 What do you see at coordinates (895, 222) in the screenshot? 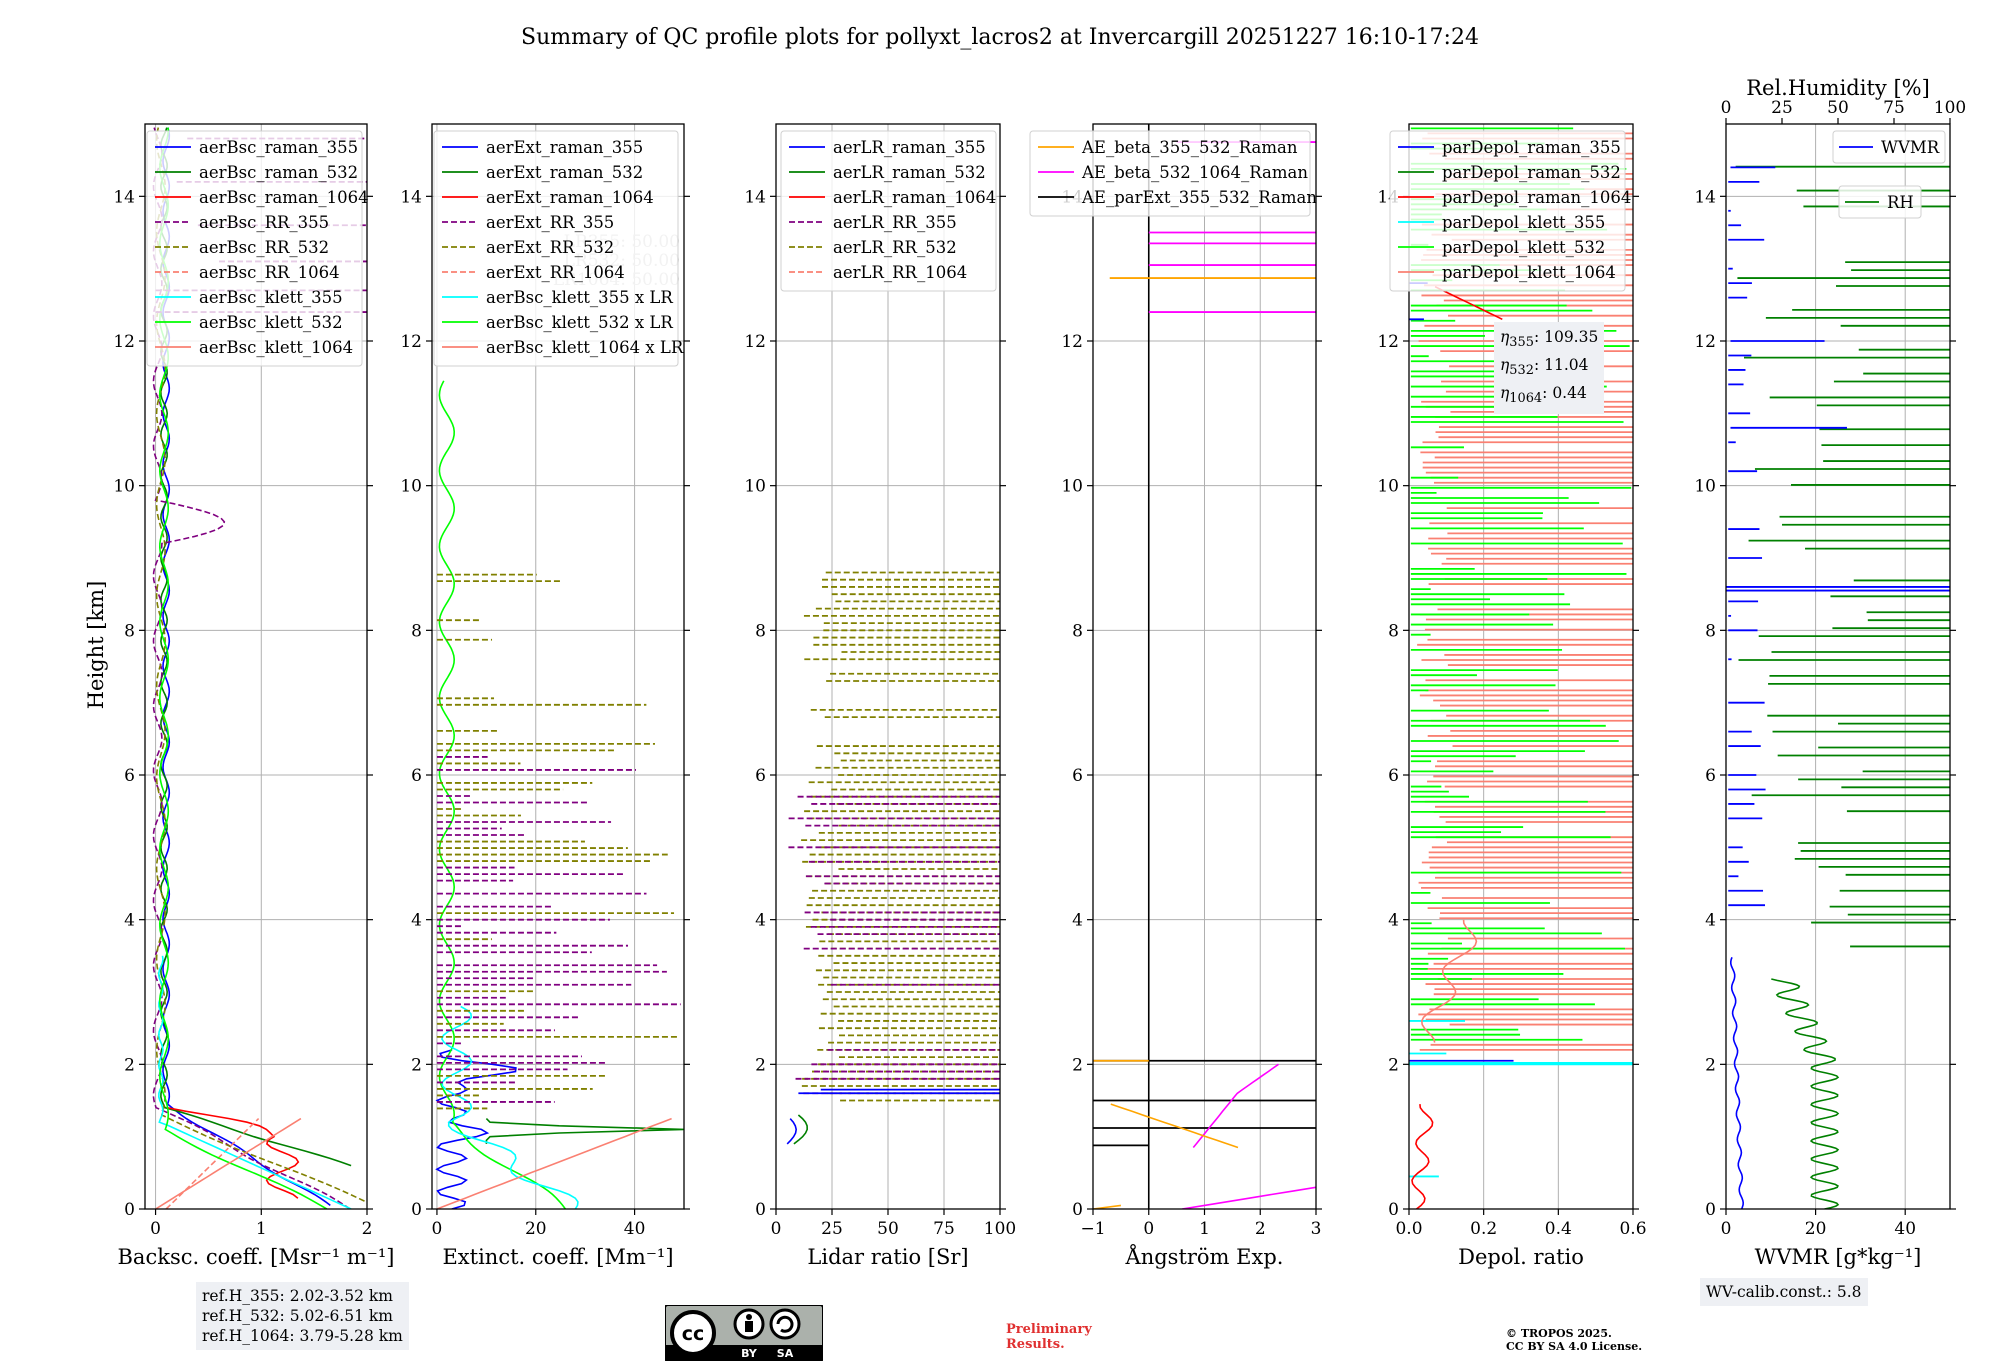
I see `legend-label-3: aerLR_RR_355` at bounding box center [895, 222].